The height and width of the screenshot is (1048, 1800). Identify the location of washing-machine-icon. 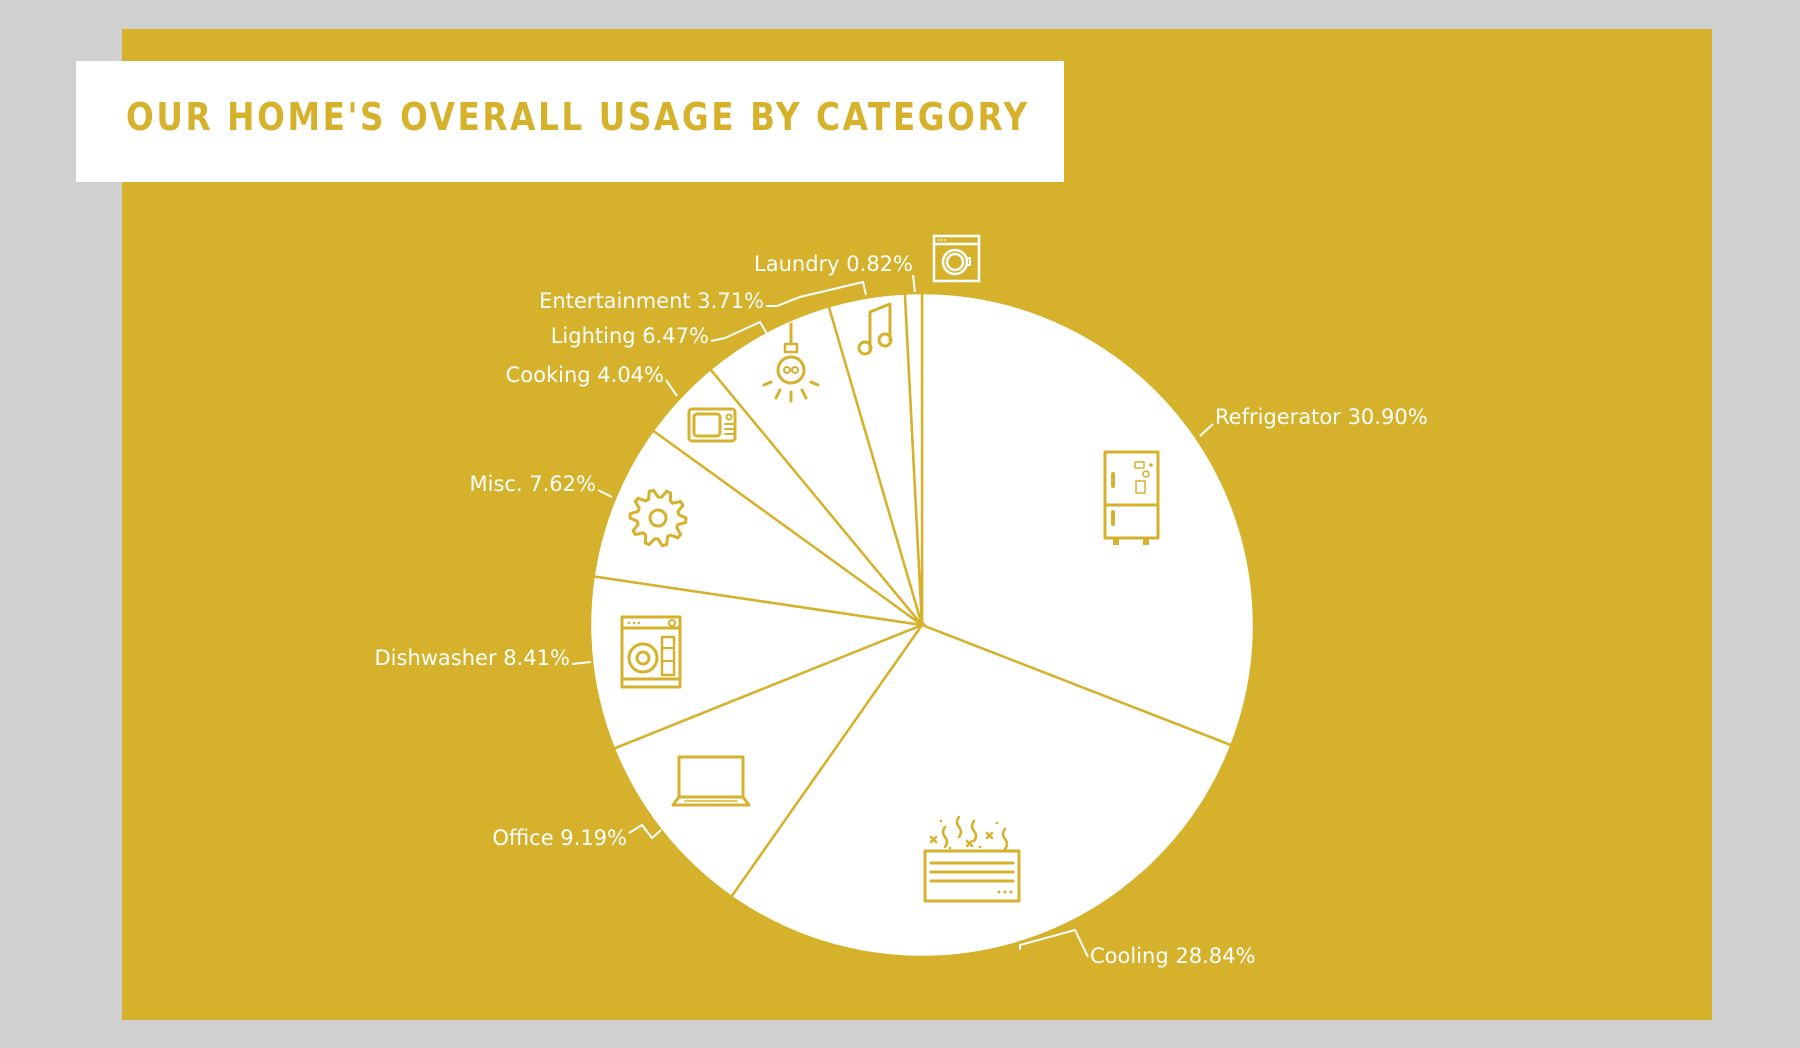
(956, 258).